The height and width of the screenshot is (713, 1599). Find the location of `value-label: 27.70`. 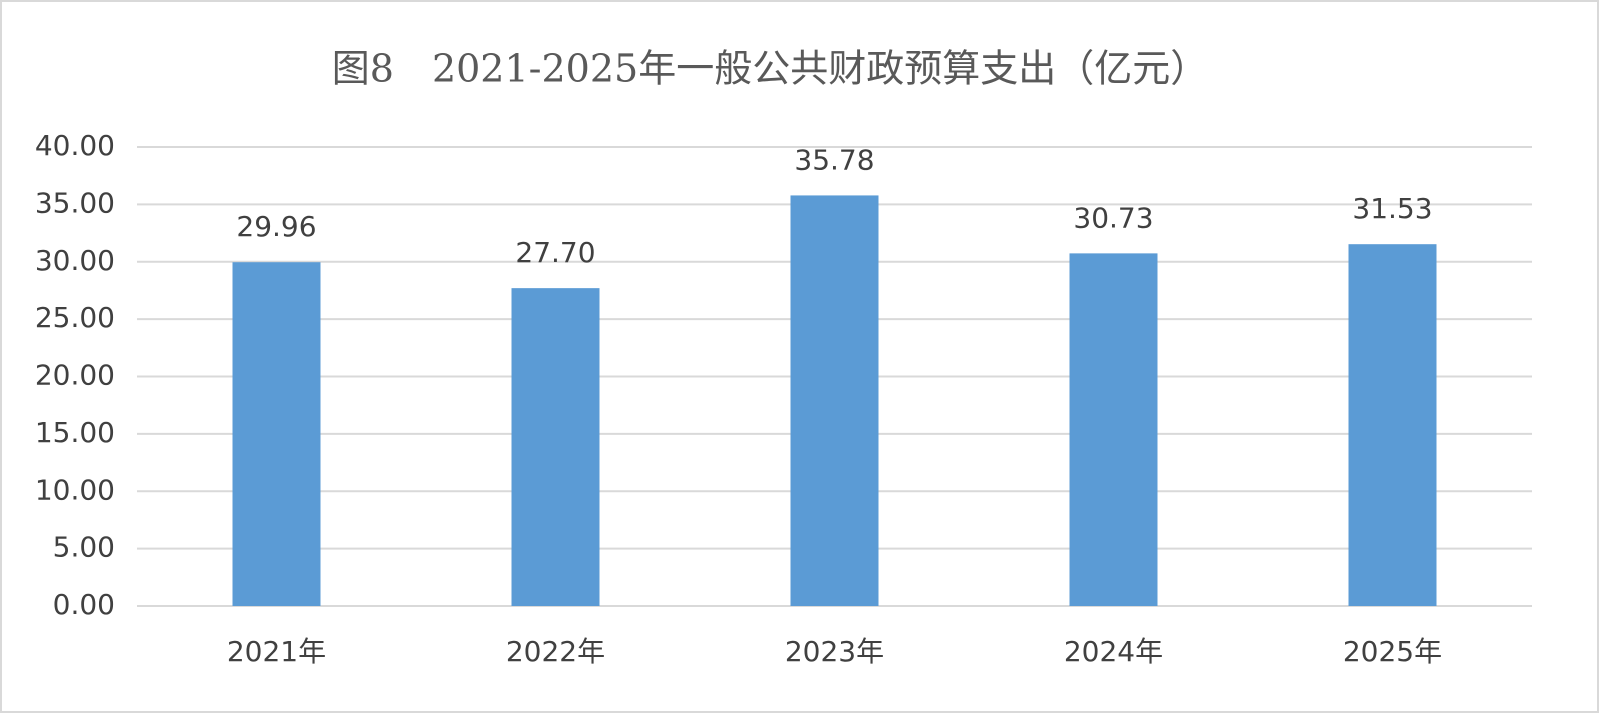

value-label: 27.70 is located at coordinates (555, 252).